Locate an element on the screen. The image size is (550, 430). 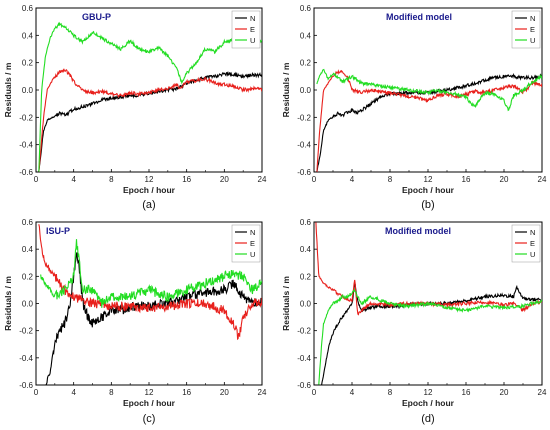
panel-title: GBU-P is located at coordinates (96, 17).